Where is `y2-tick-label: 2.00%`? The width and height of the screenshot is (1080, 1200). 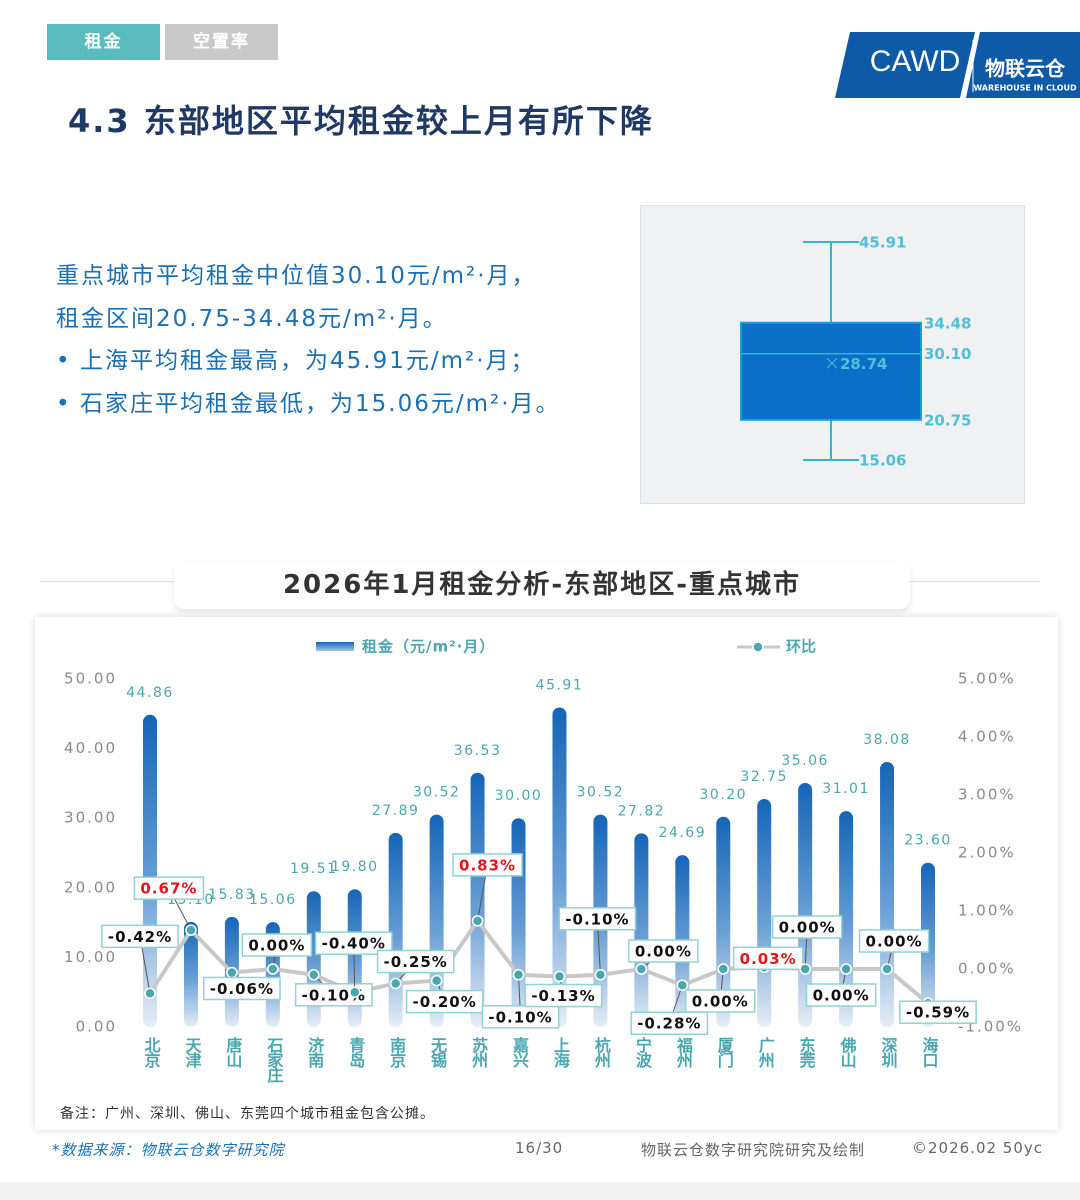 y2-tick-label: 2.00% is located at coordinates (987, 853).